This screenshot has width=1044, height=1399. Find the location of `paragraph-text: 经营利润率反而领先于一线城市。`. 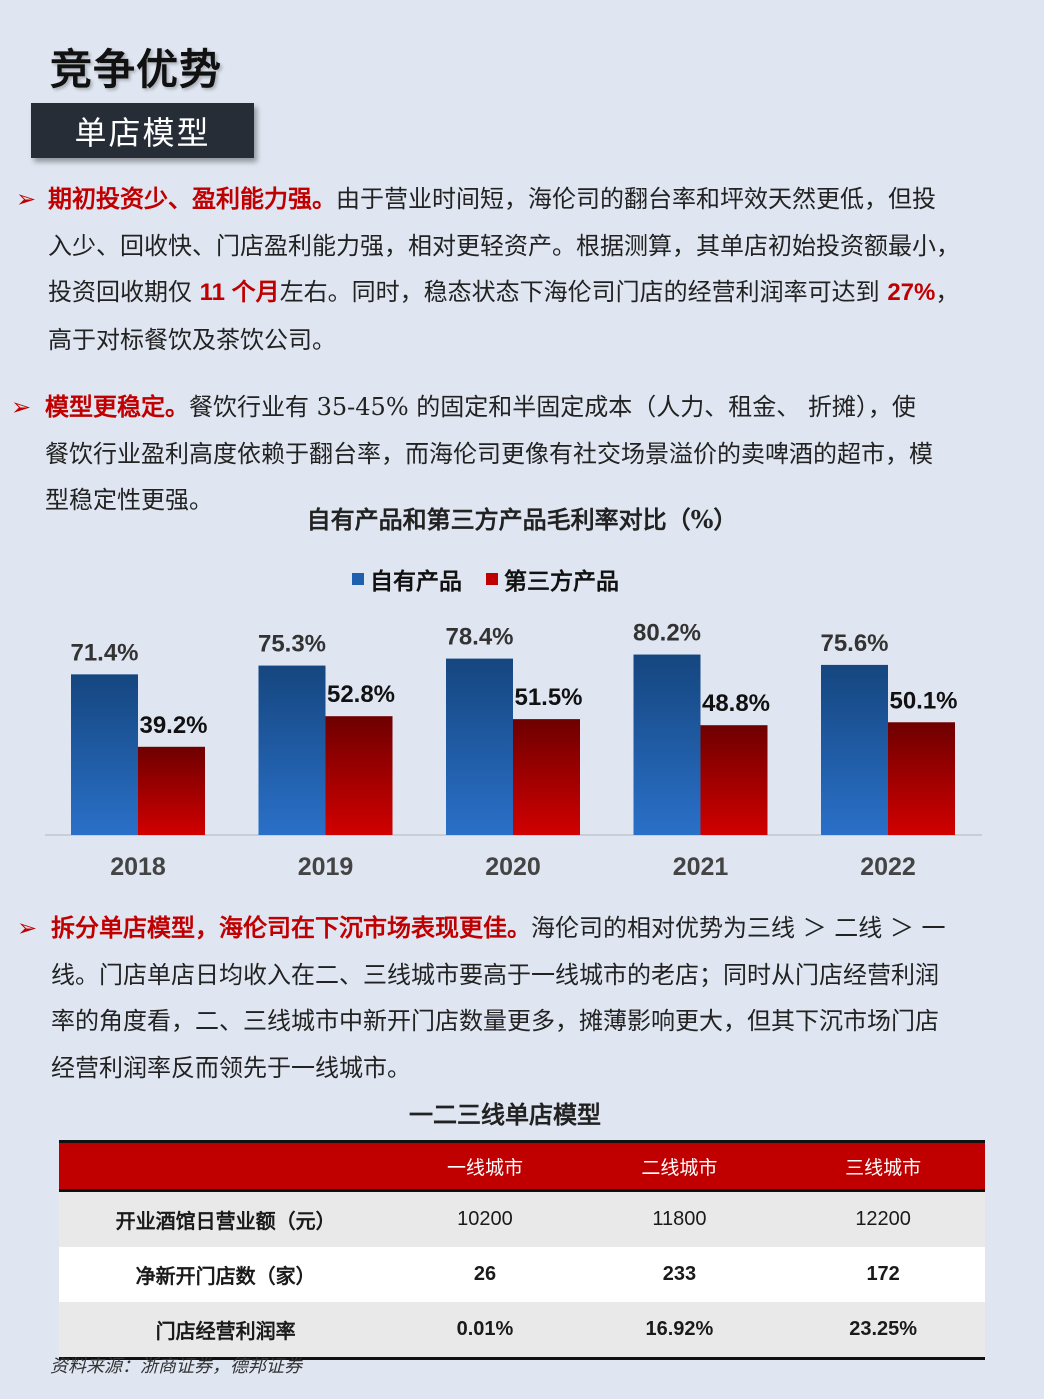

paragraph-text: 经营利润率反而领先于一线城市。 is located at coordinates (231, 1067).